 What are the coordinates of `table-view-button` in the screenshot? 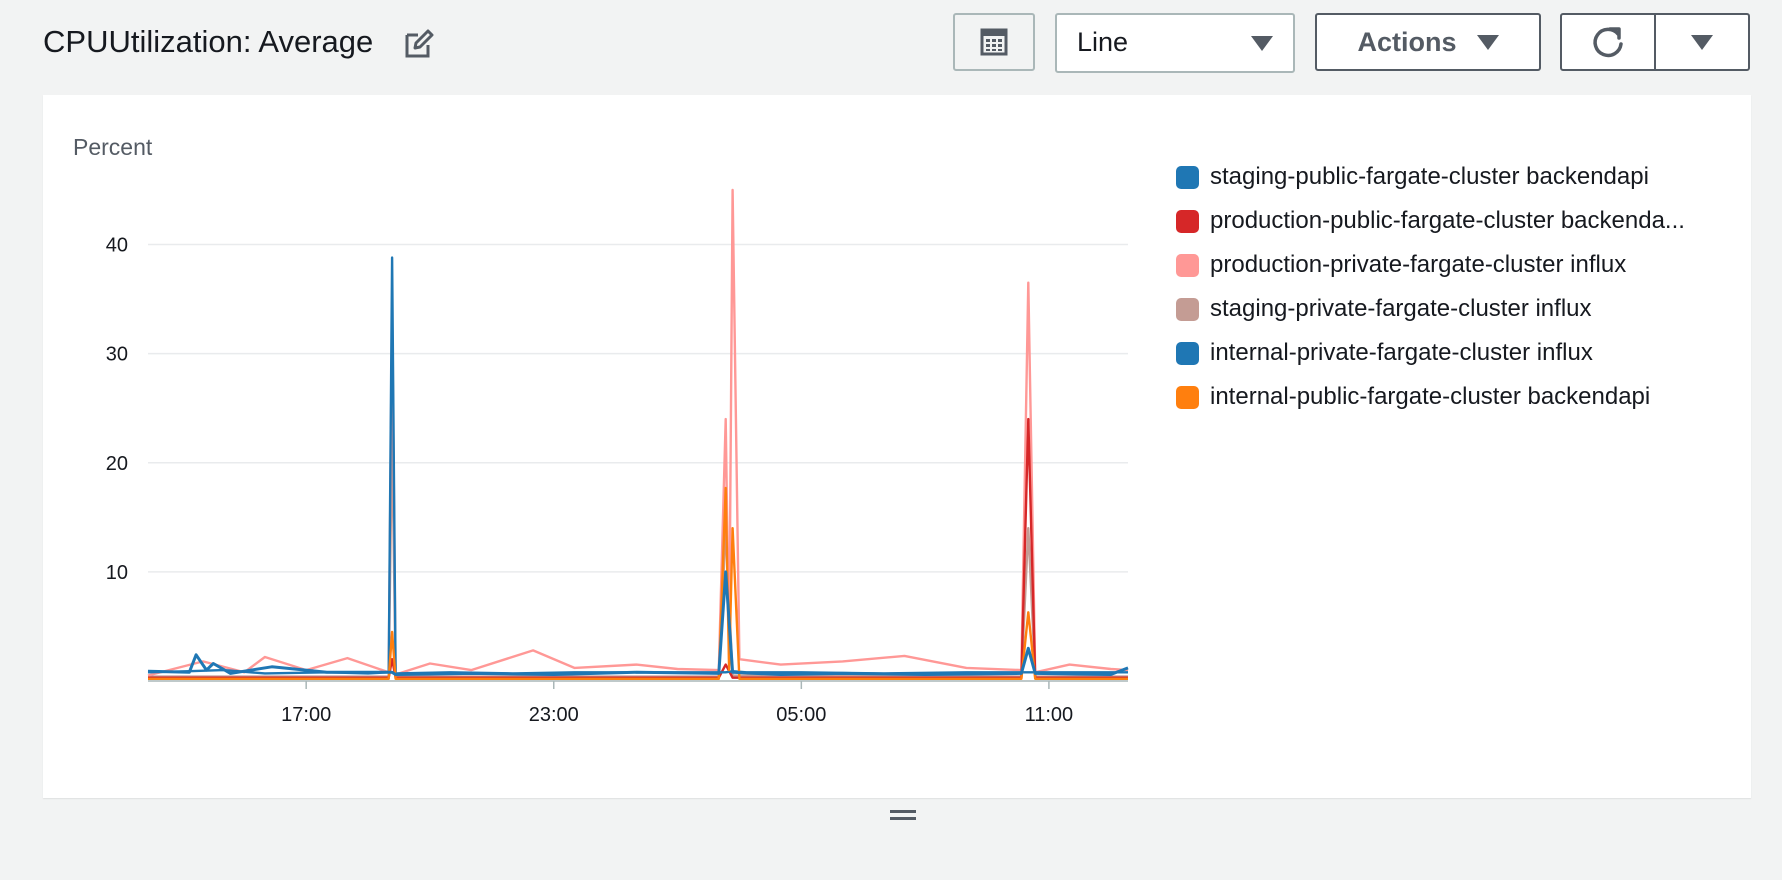 It's located at (994, 42).